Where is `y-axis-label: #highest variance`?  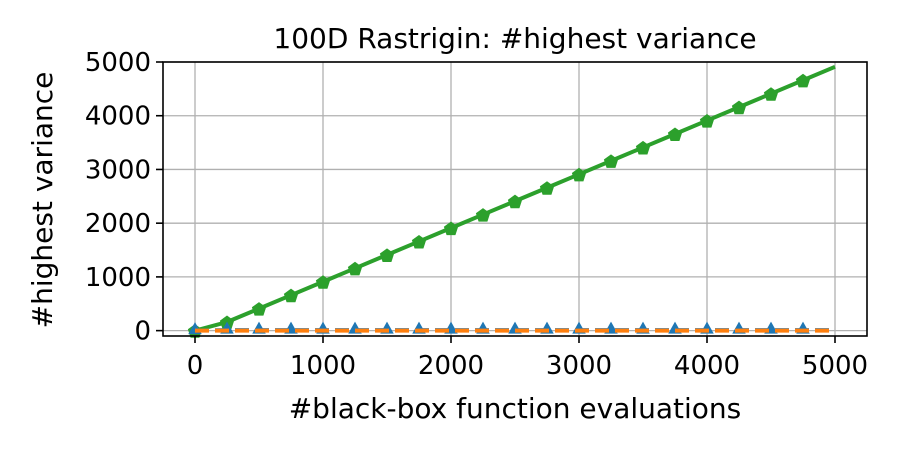
y-axis-label: #highest variance is located at coordinates (42, 200).